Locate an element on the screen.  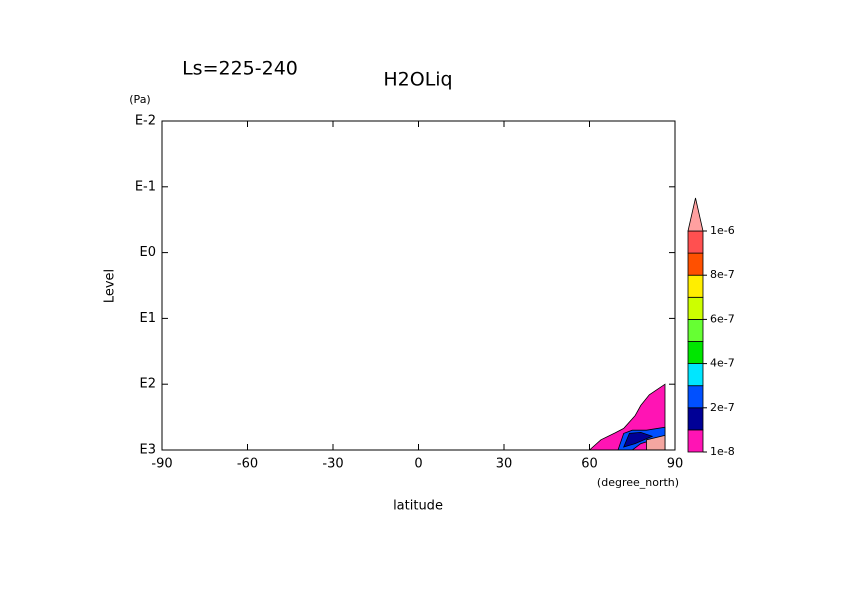
y-axis-label: Level is located at coordinates (110, 286).